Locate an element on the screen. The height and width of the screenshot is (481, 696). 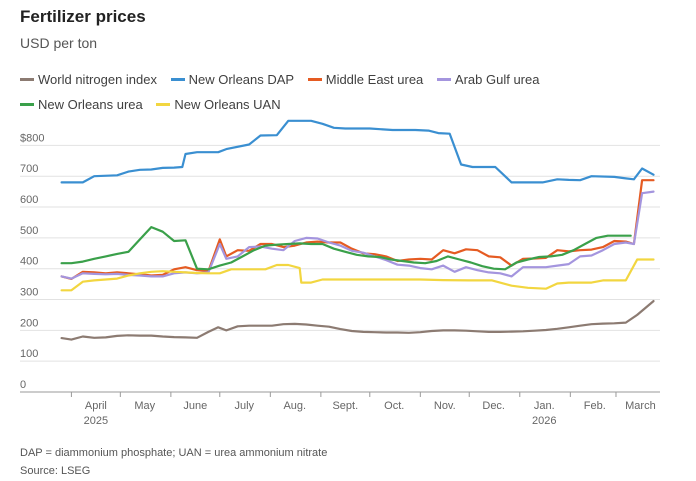
y-tick-label: 500 is located at coordinates (29, 231).